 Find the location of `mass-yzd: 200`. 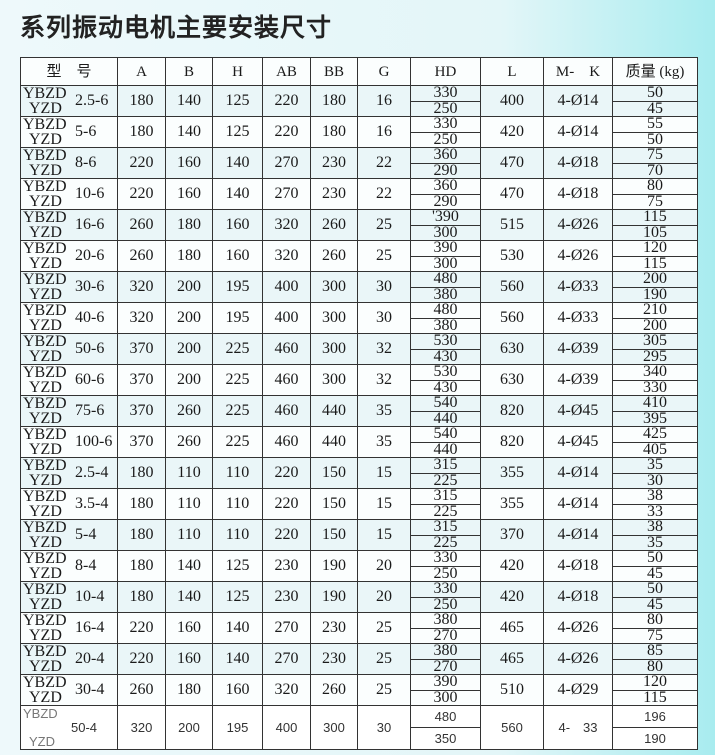

mass-yzd: 200 is located at coordinates (655, 325).